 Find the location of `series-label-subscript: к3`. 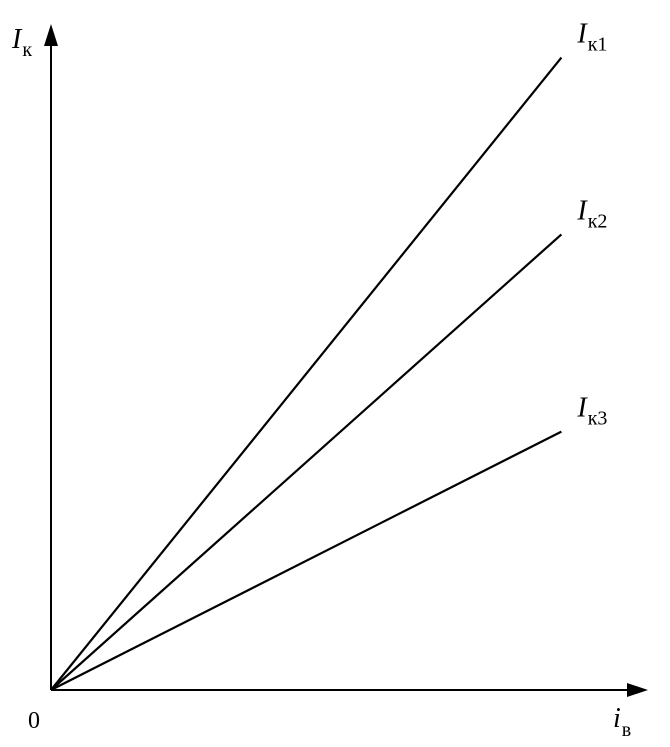

series-label-subscript: к3 is located at coordinates (598, 419).